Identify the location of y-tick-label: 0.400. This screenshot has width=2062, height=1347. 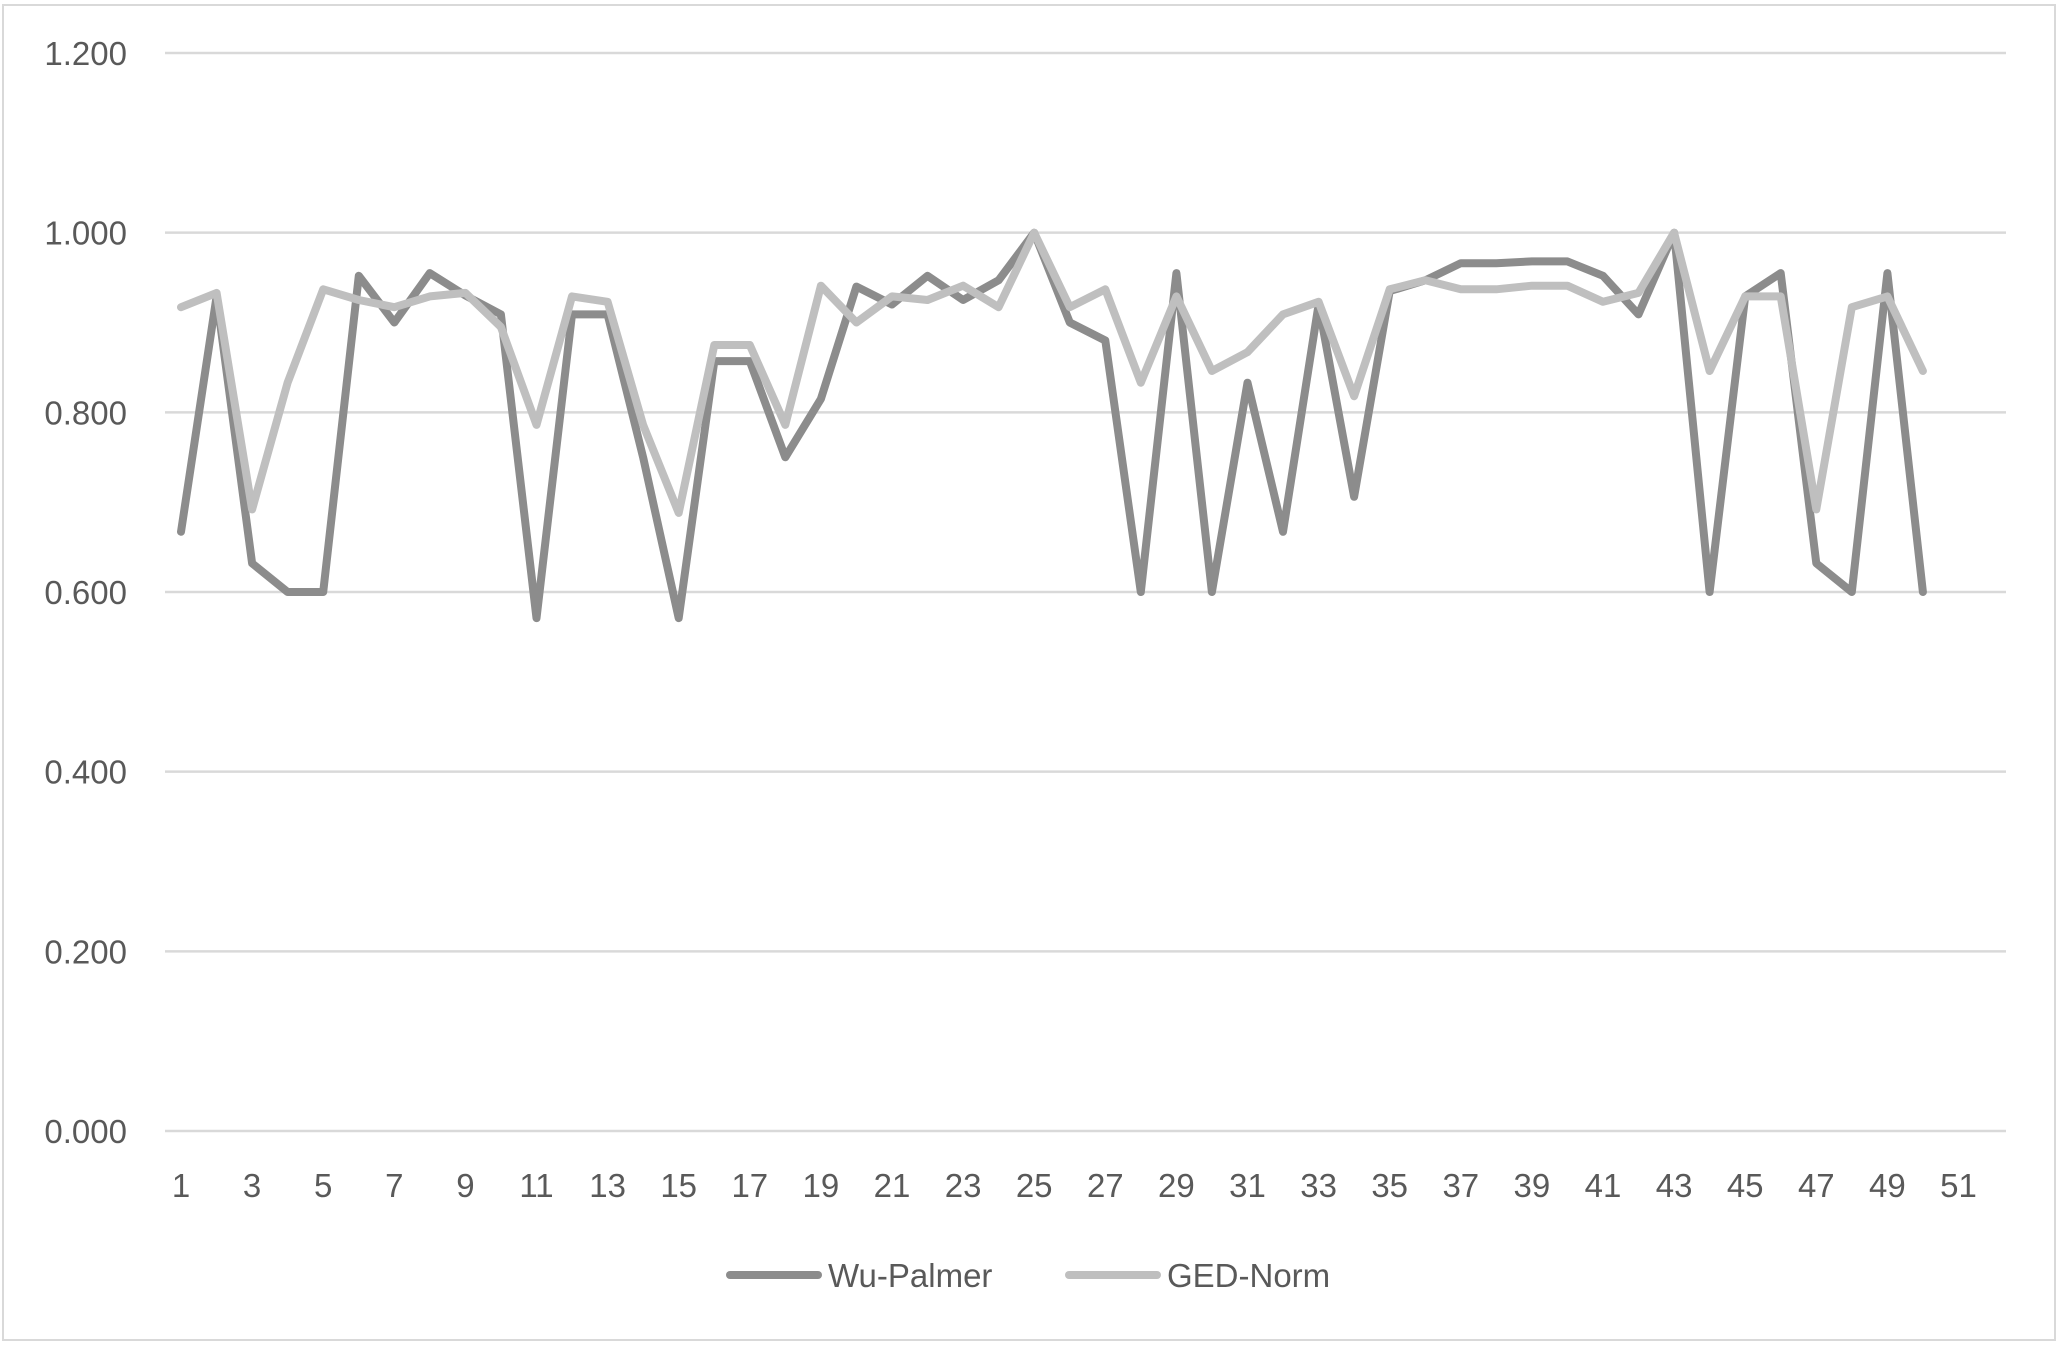
(85, 772).